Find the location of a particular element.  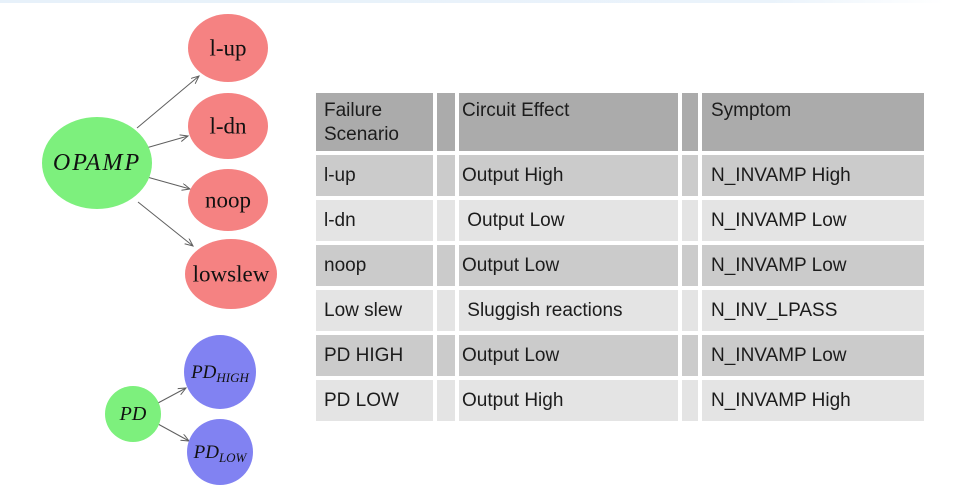

edge-pd-to-pd-low is located at coordinates (173, 432).